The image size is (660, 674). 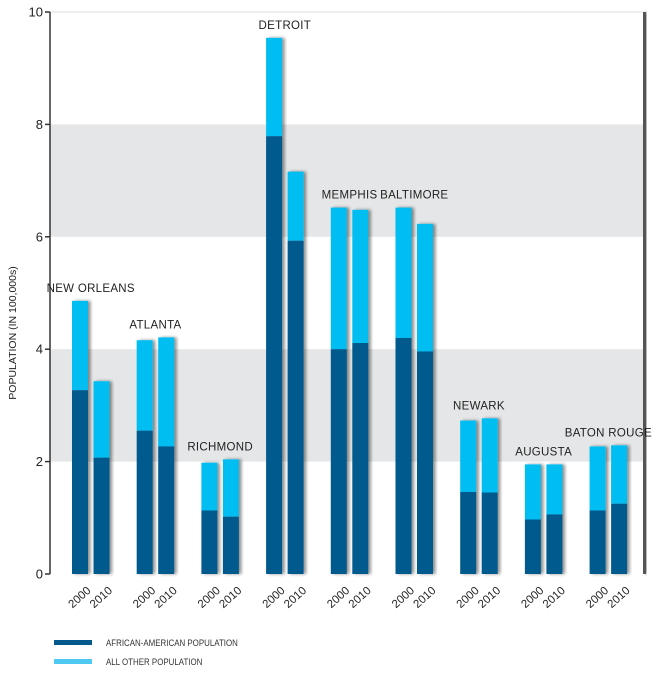 I want to click on legend-swatch-african-american, so click(x=73, y=642).